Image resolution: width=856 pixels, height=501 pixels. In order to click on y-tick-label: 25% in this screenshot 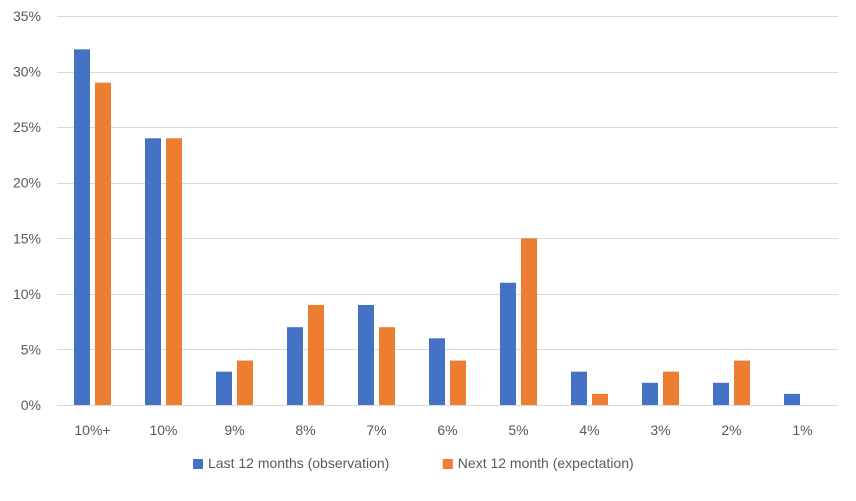, I will do `click(27, 127)`.